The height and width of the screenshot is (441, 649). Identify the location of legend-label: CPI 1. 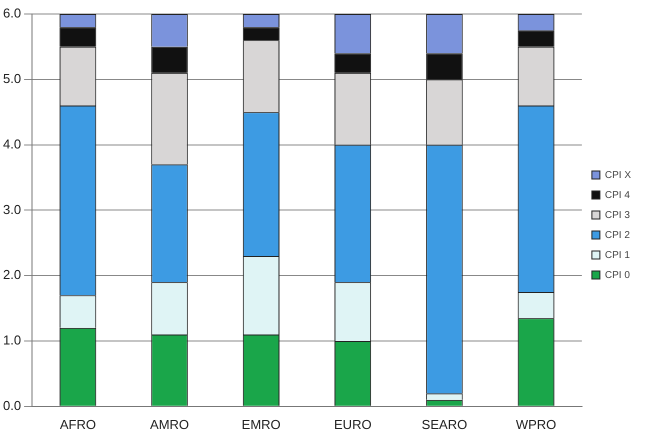
(617, 255).